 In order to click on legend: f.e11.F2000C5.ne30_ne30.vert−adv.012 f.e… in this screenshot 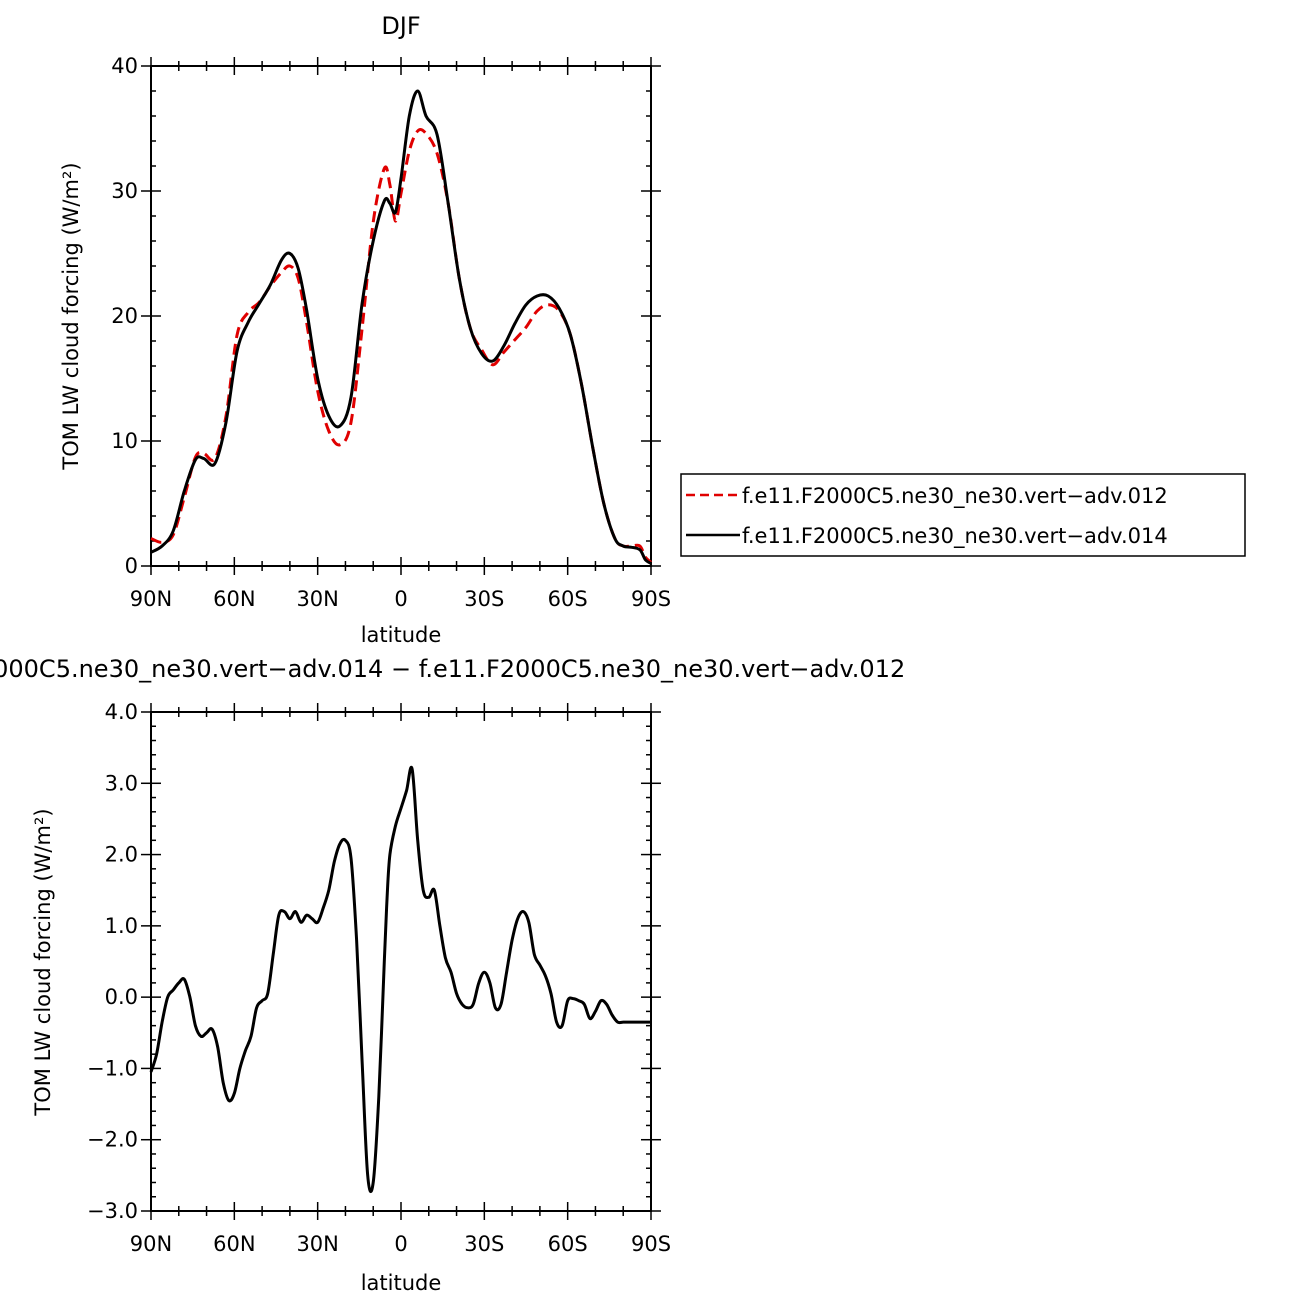, I will do `click(963, 515)`.